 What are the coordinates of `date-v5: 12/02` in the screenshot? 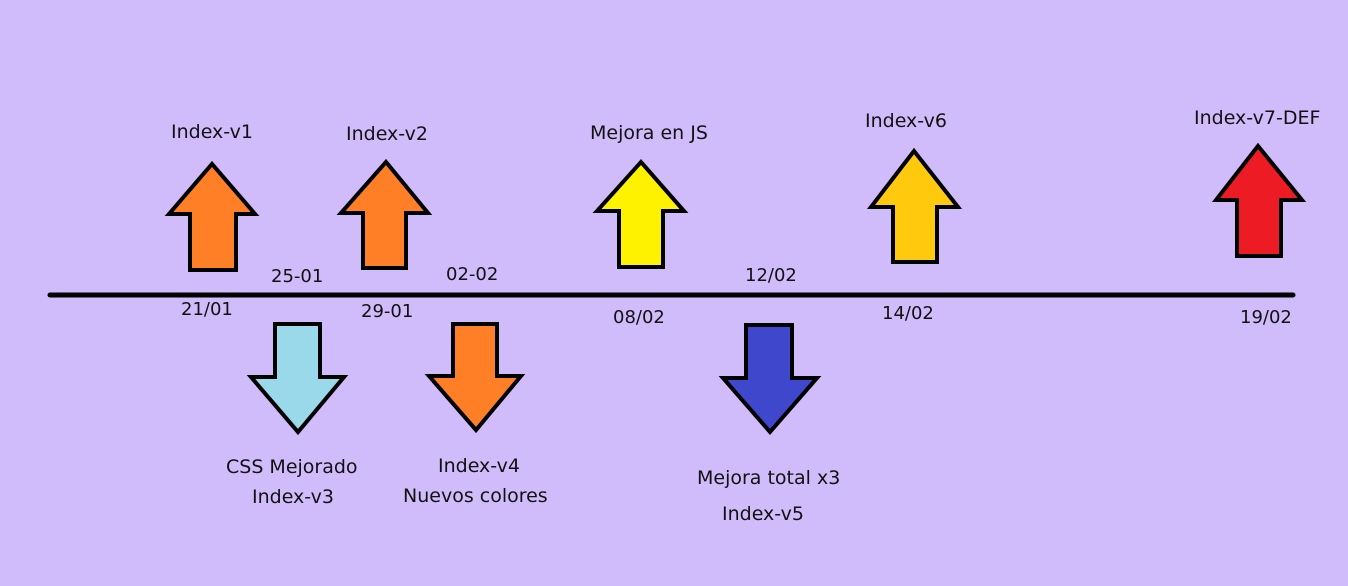 It's located at (771, 275).